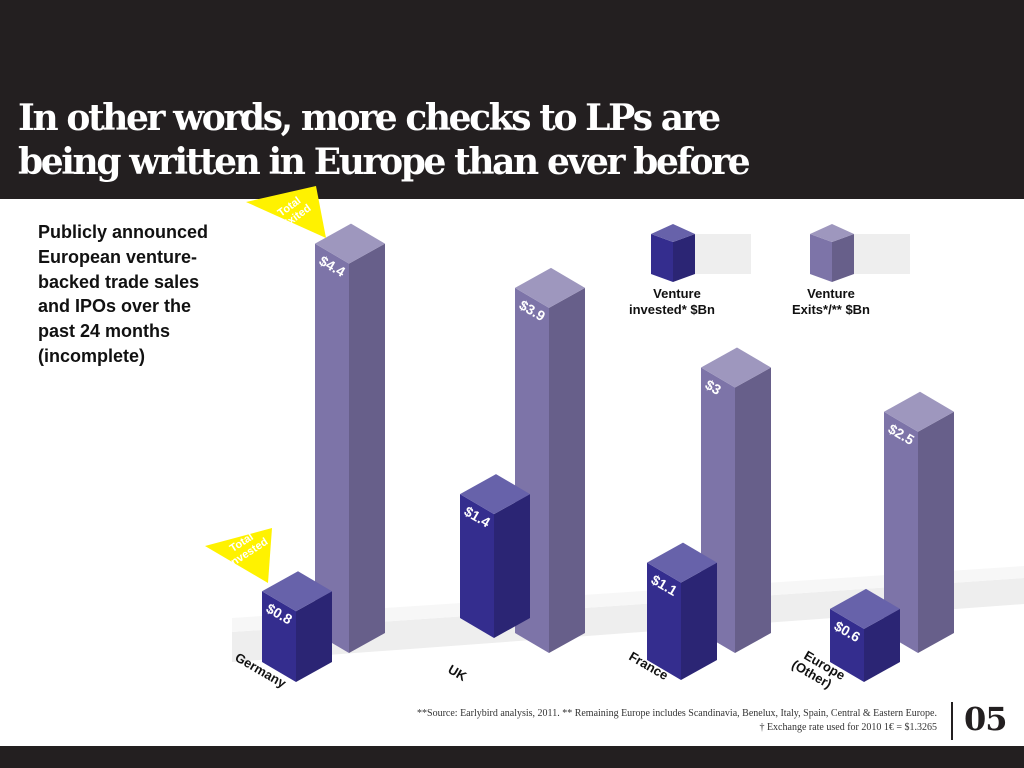 This screenshot has width=1024, height=768. What do you see at coordinates (860, 253) in the screenshot?
I see `legend-swatch-exits` at bounding box center [860, 253].